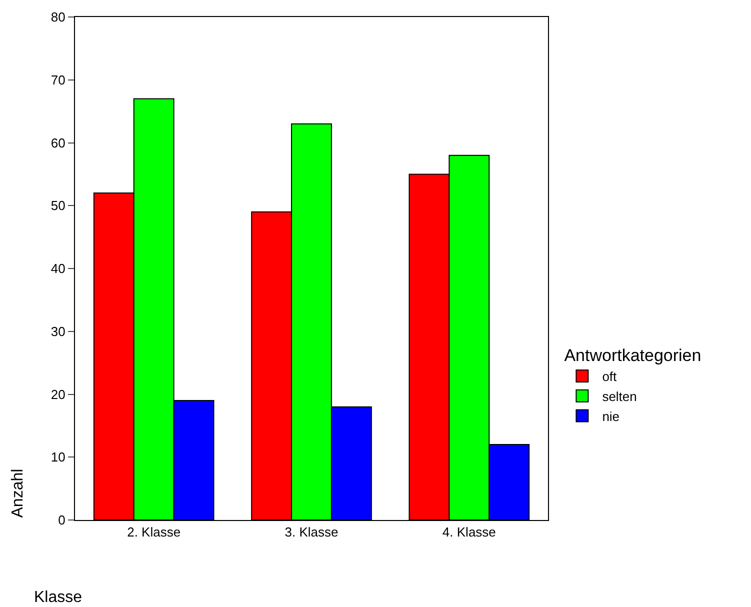 This screenshot has width=751, height=607. I want to click on x-tick-label: 4. Klasse, so click(469, 532).